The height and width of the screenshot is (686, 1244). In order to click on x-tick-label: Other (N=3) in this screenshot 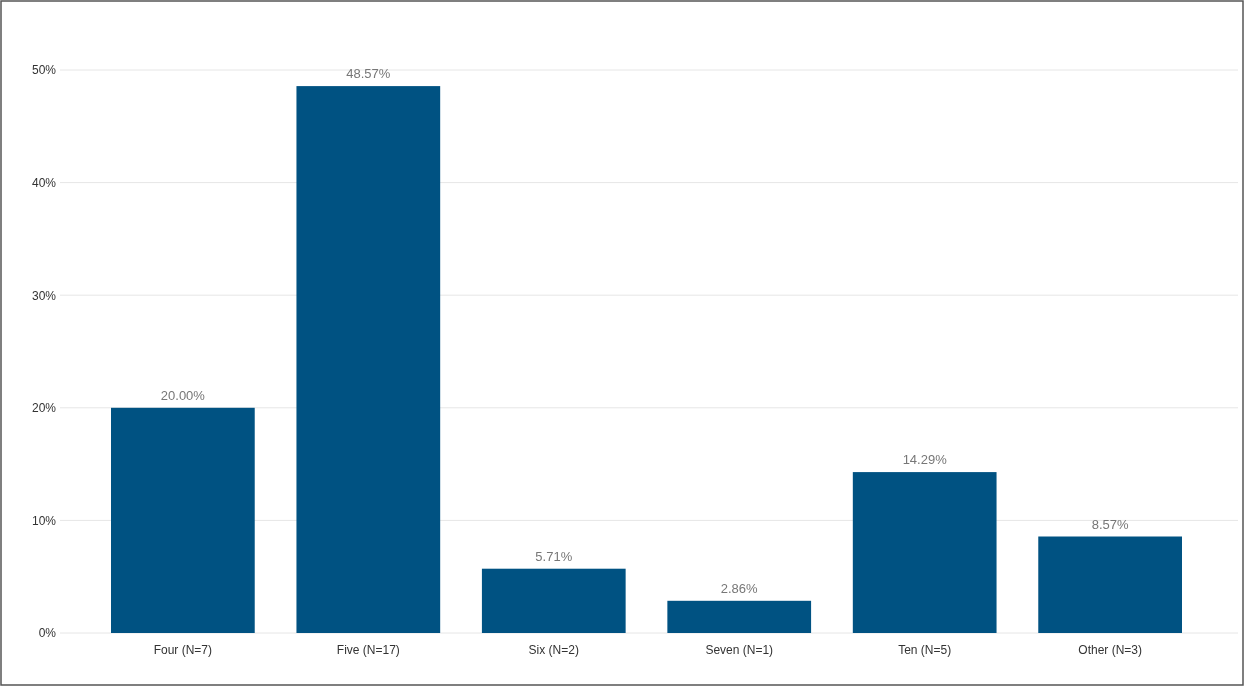, I will do `click(1110, 649)`.